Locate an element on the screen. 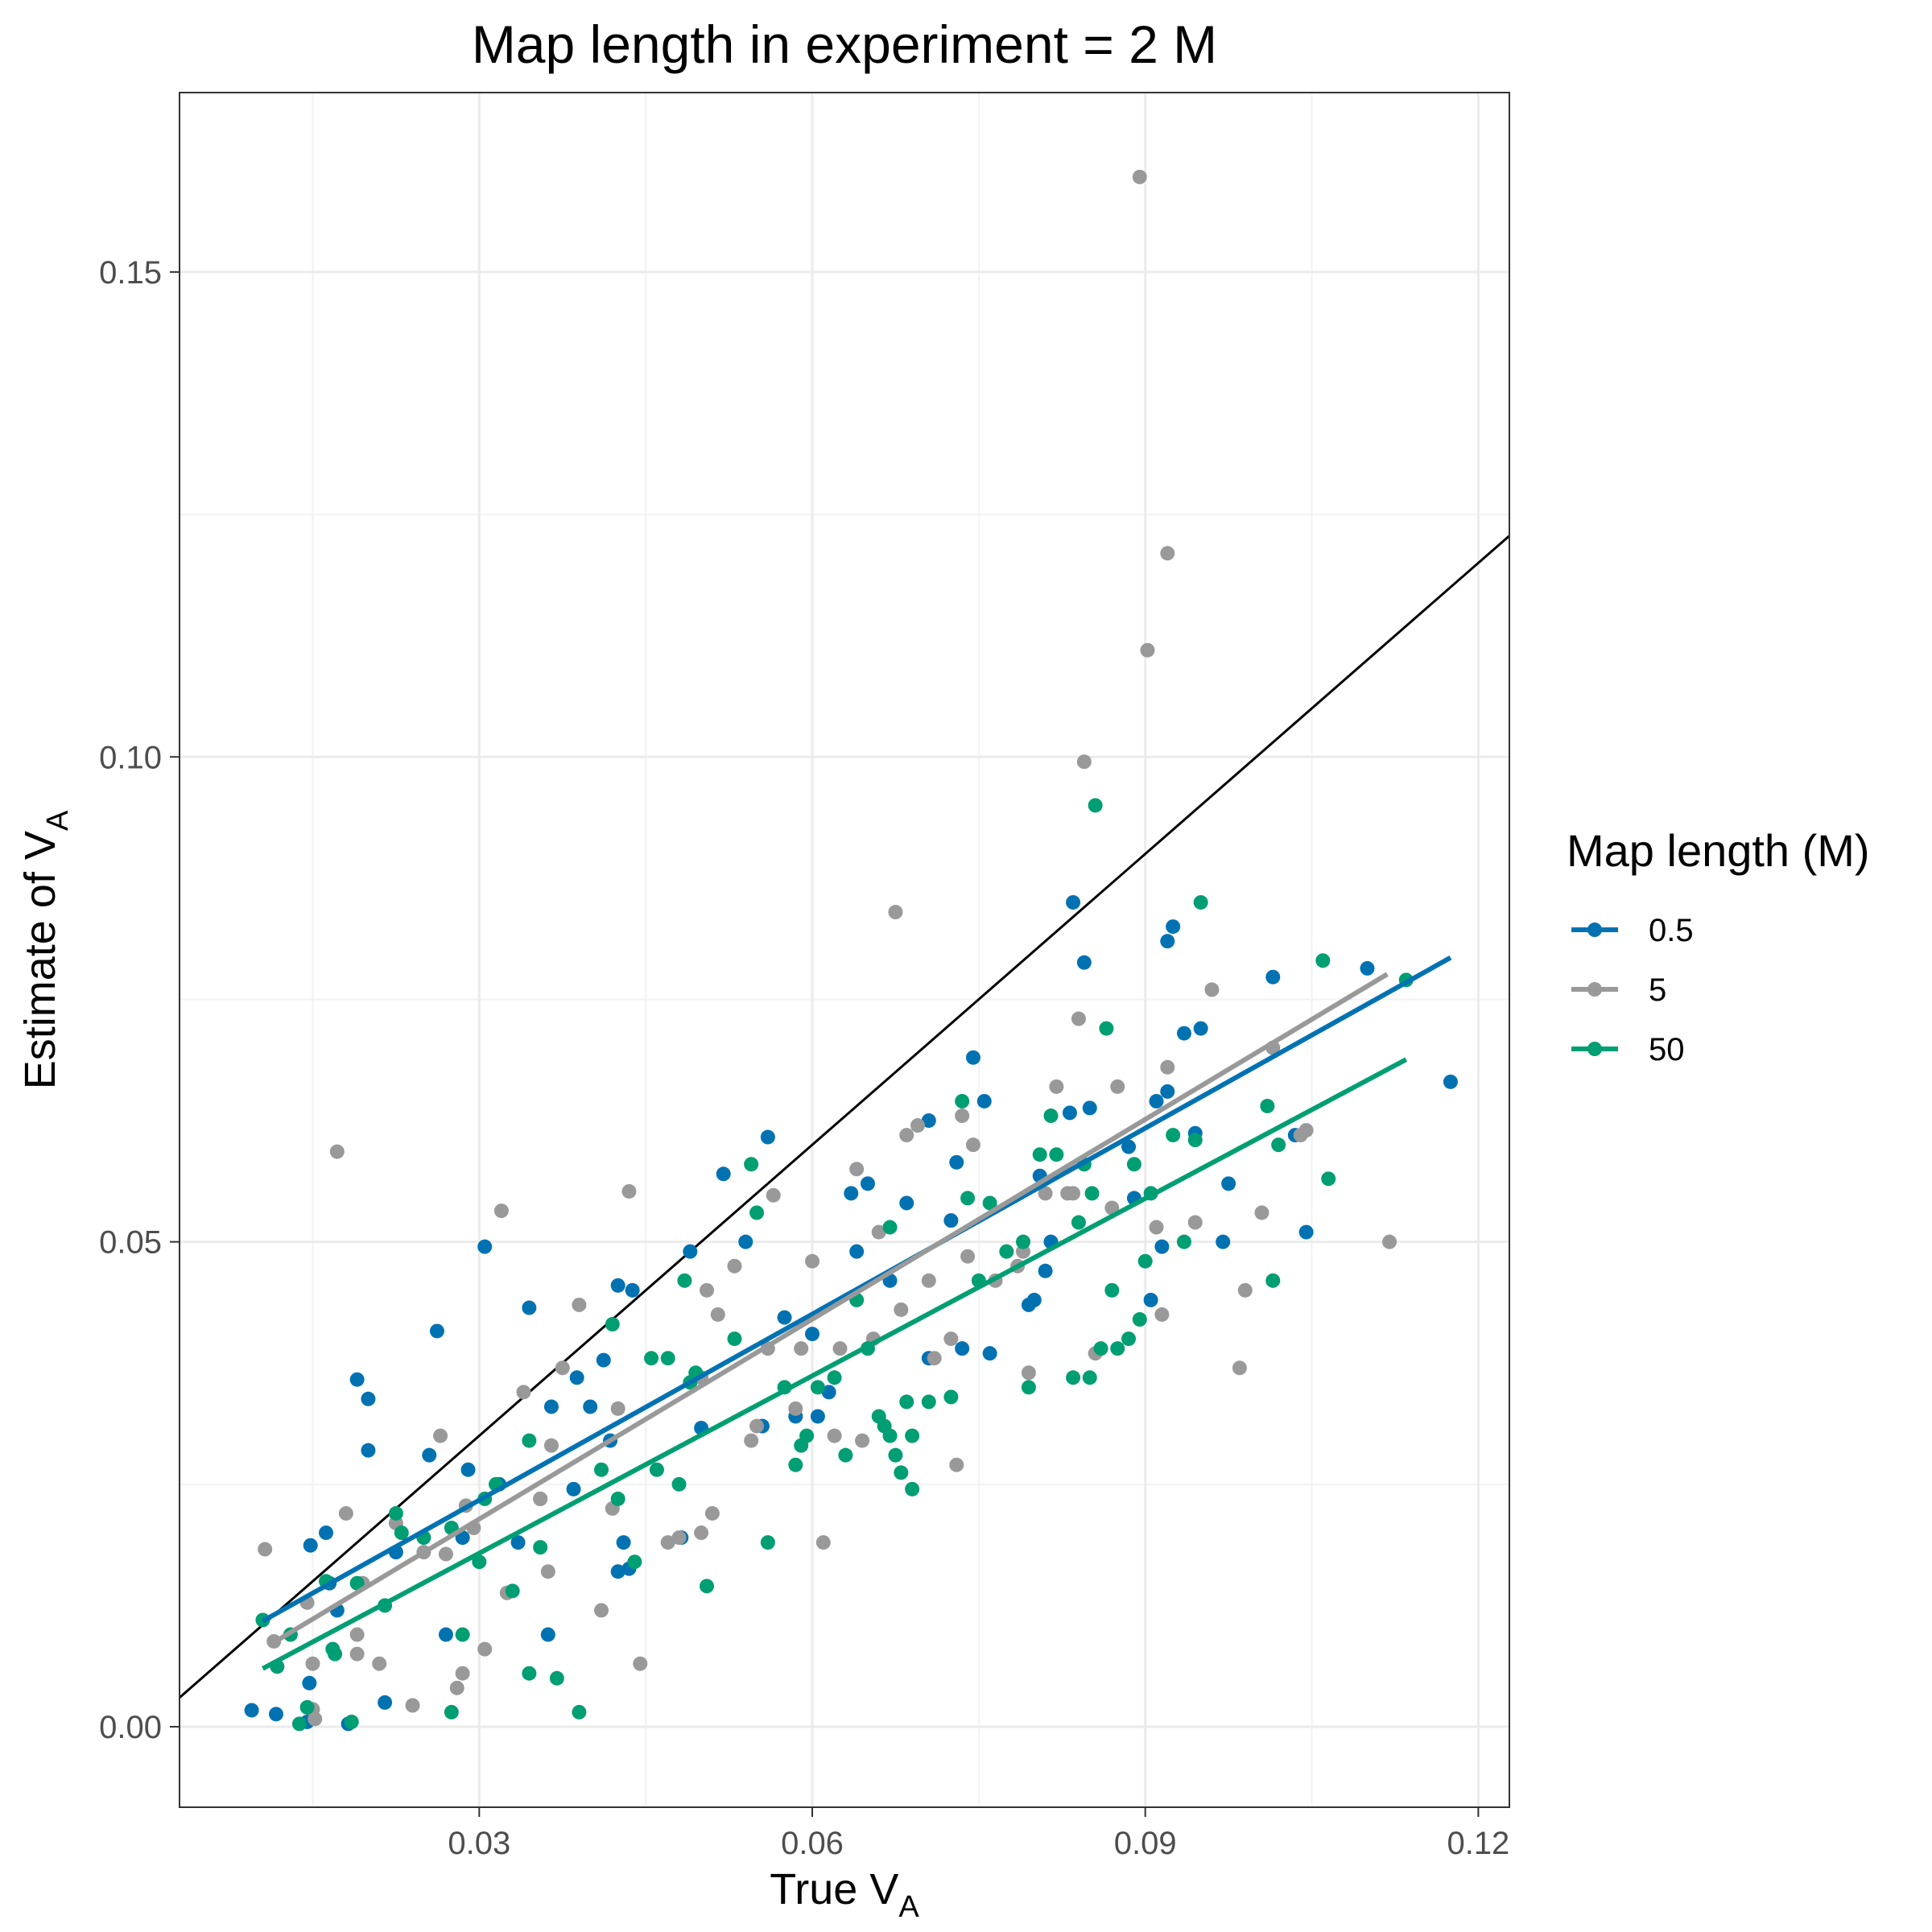 Image resolution: width=1932 pixels, height=1932 pixels. y-axis-title: Estimate of VA is located at coordinates (45, 949).